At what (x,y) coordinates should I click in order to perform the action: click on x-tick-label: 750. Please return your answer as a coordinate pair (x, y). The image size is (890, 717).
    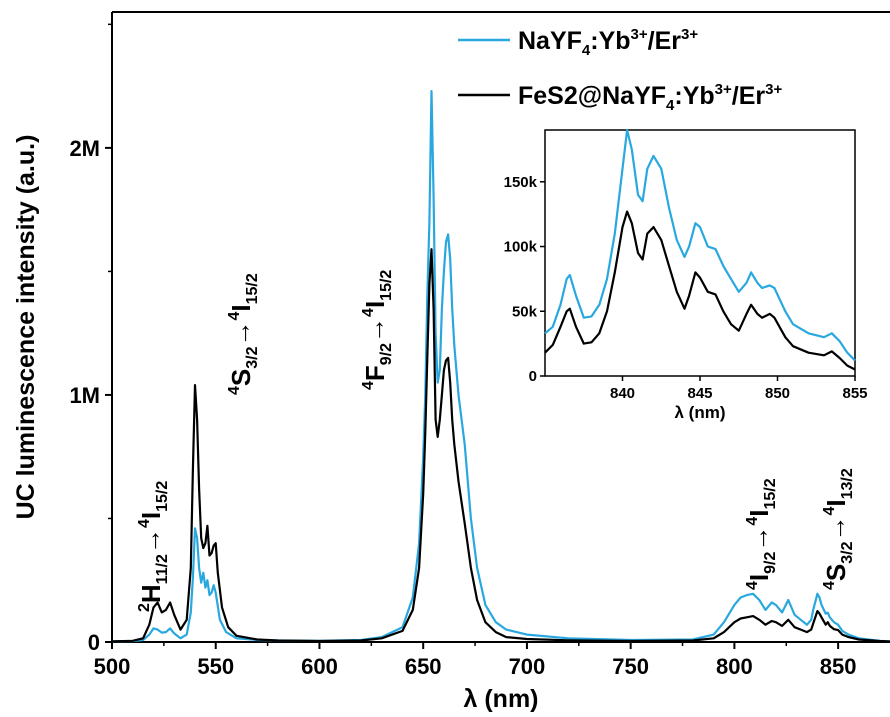
    Looking at the image, I should click on (630, 666).